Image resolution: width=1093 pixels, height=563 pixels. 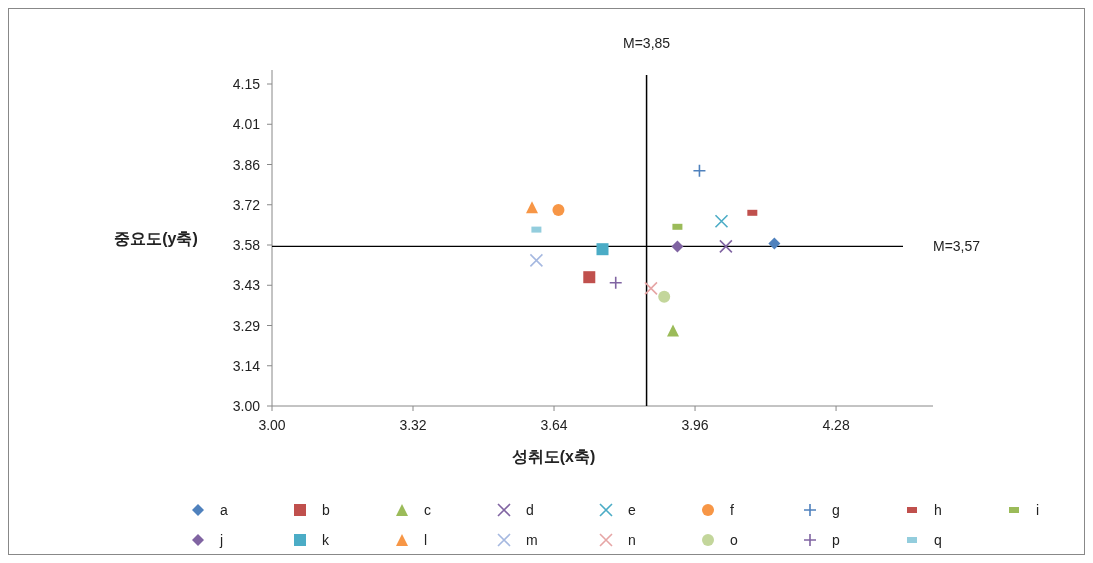 I want to click on legend-label: o, so click(x=734, y=540).